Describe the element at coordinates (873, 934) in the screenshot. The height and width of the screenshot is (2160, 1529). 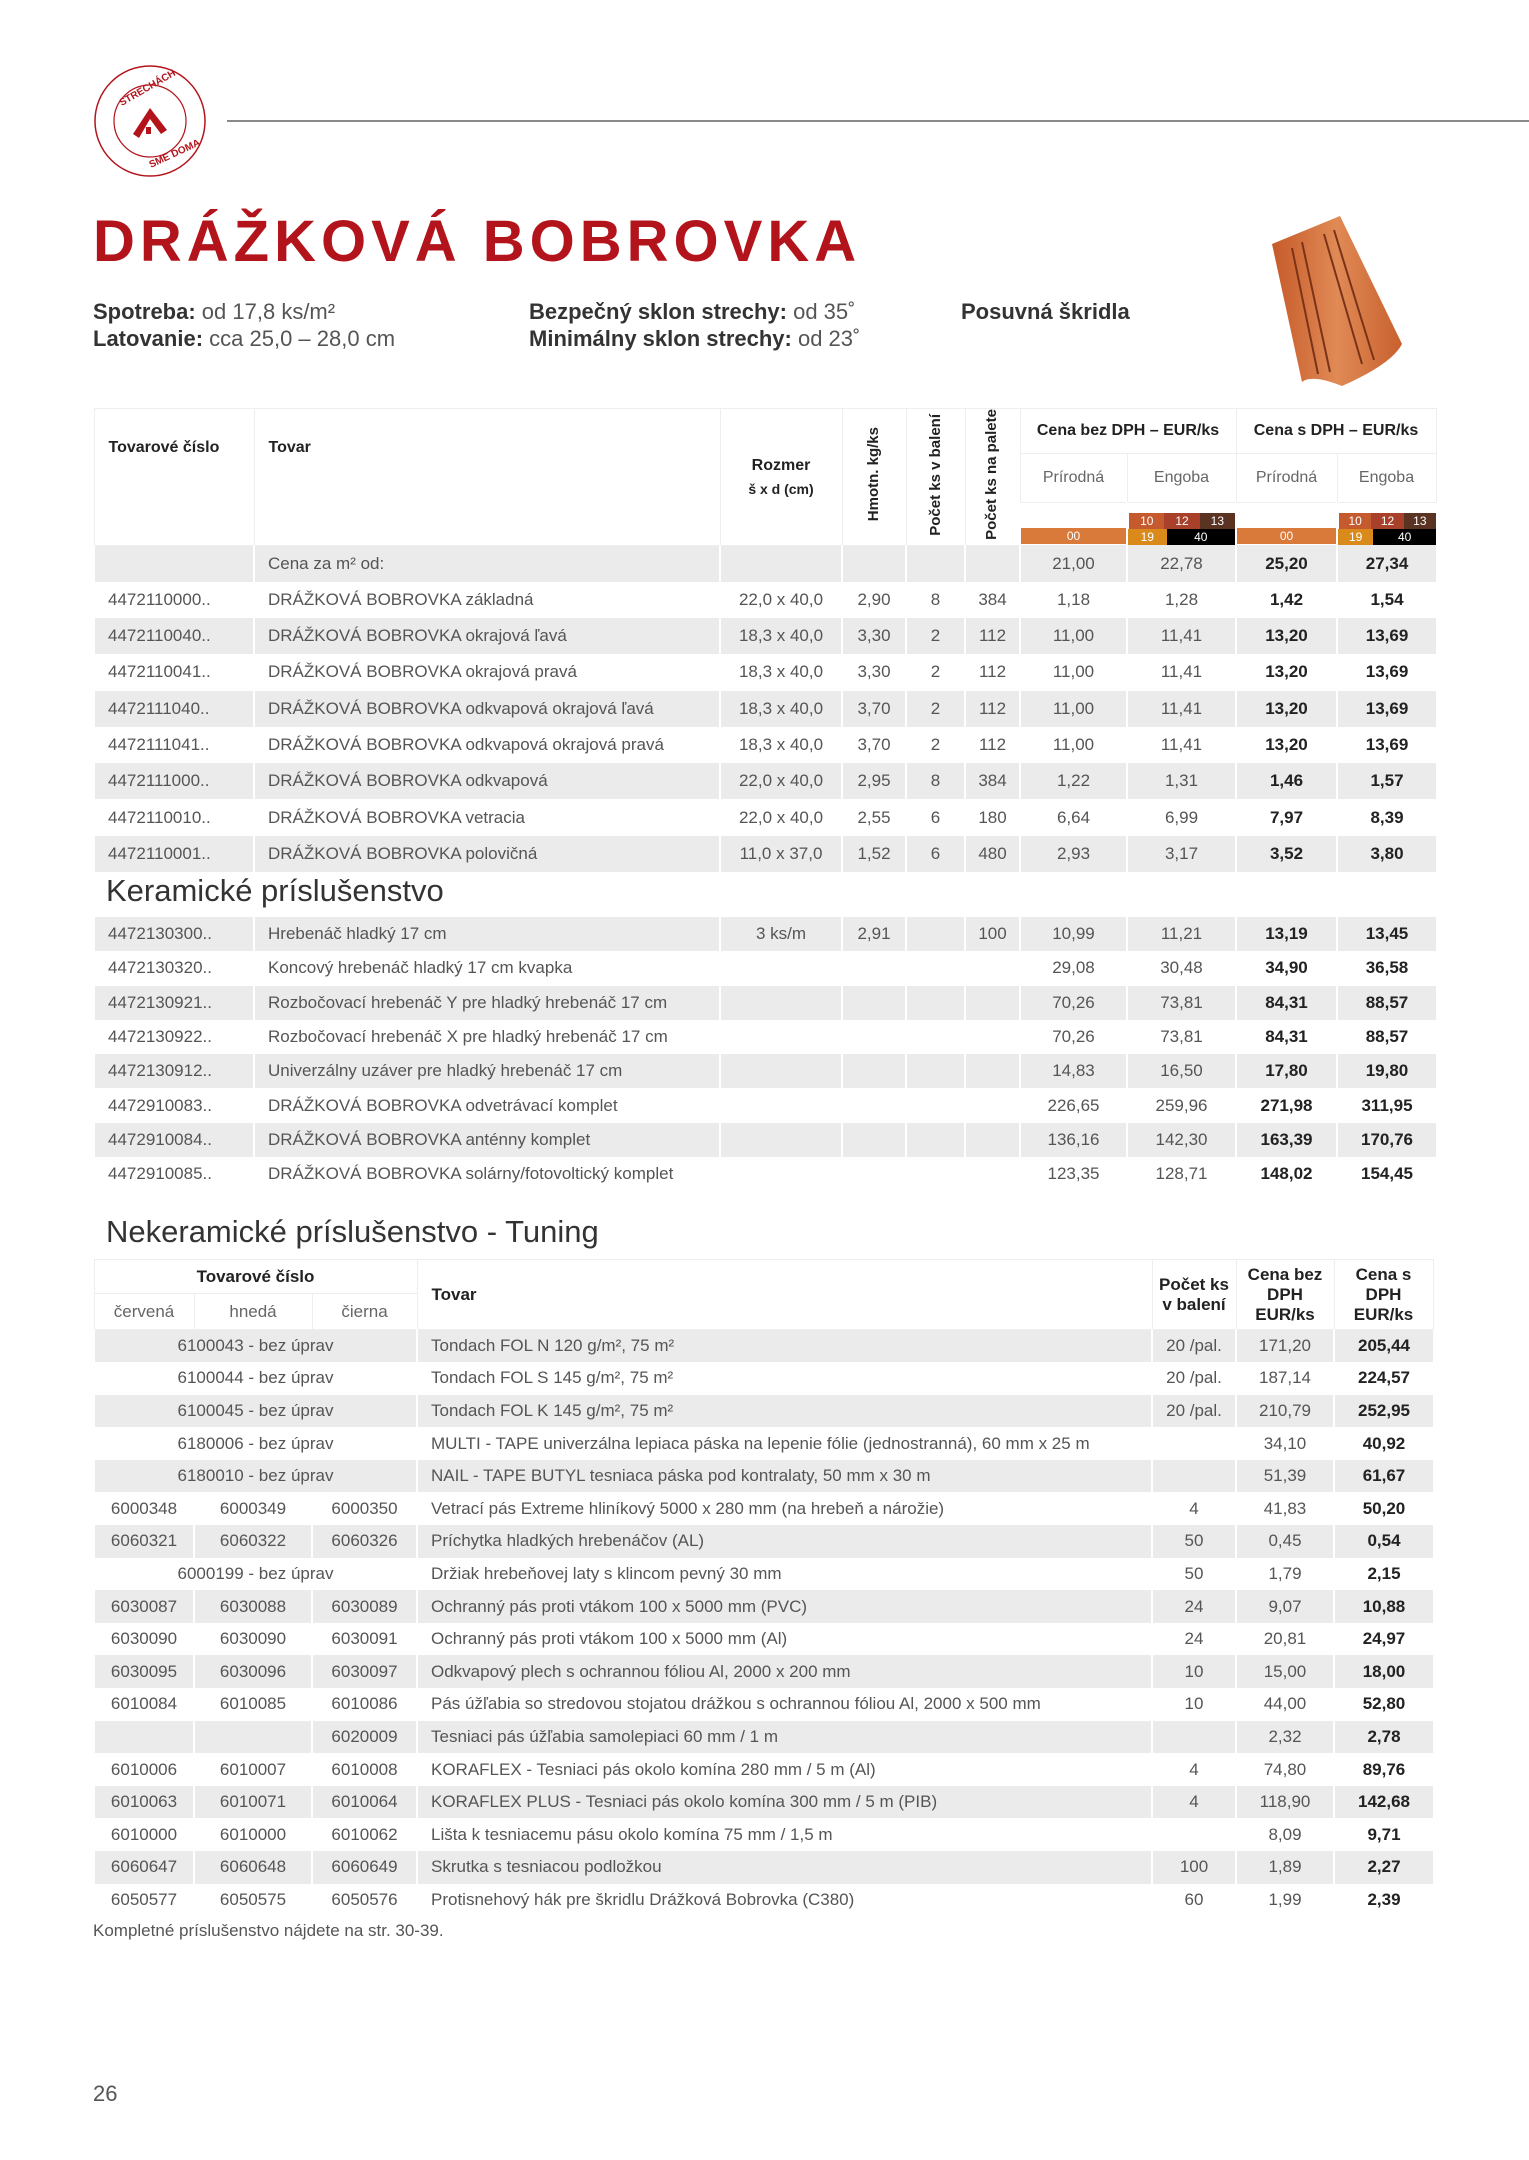
I see `item-weight: 2,91` at that location.